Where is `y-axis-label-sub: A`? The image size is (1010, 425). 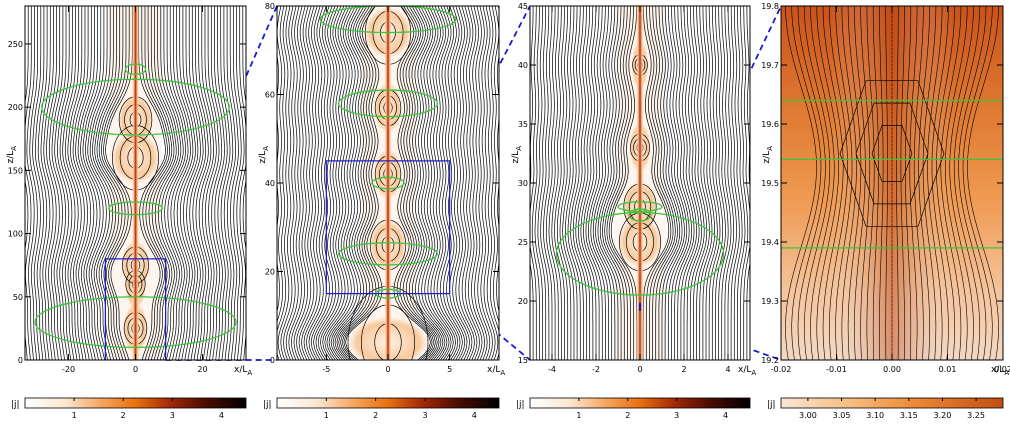 y-axis-label-sub: A is located at coordinates (519, 148).